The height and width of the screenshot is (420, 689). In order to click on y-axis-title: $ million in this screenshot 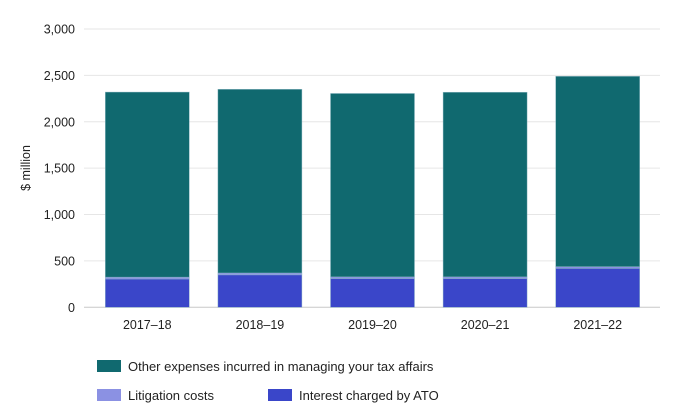, I will do `click(26, 168)`.